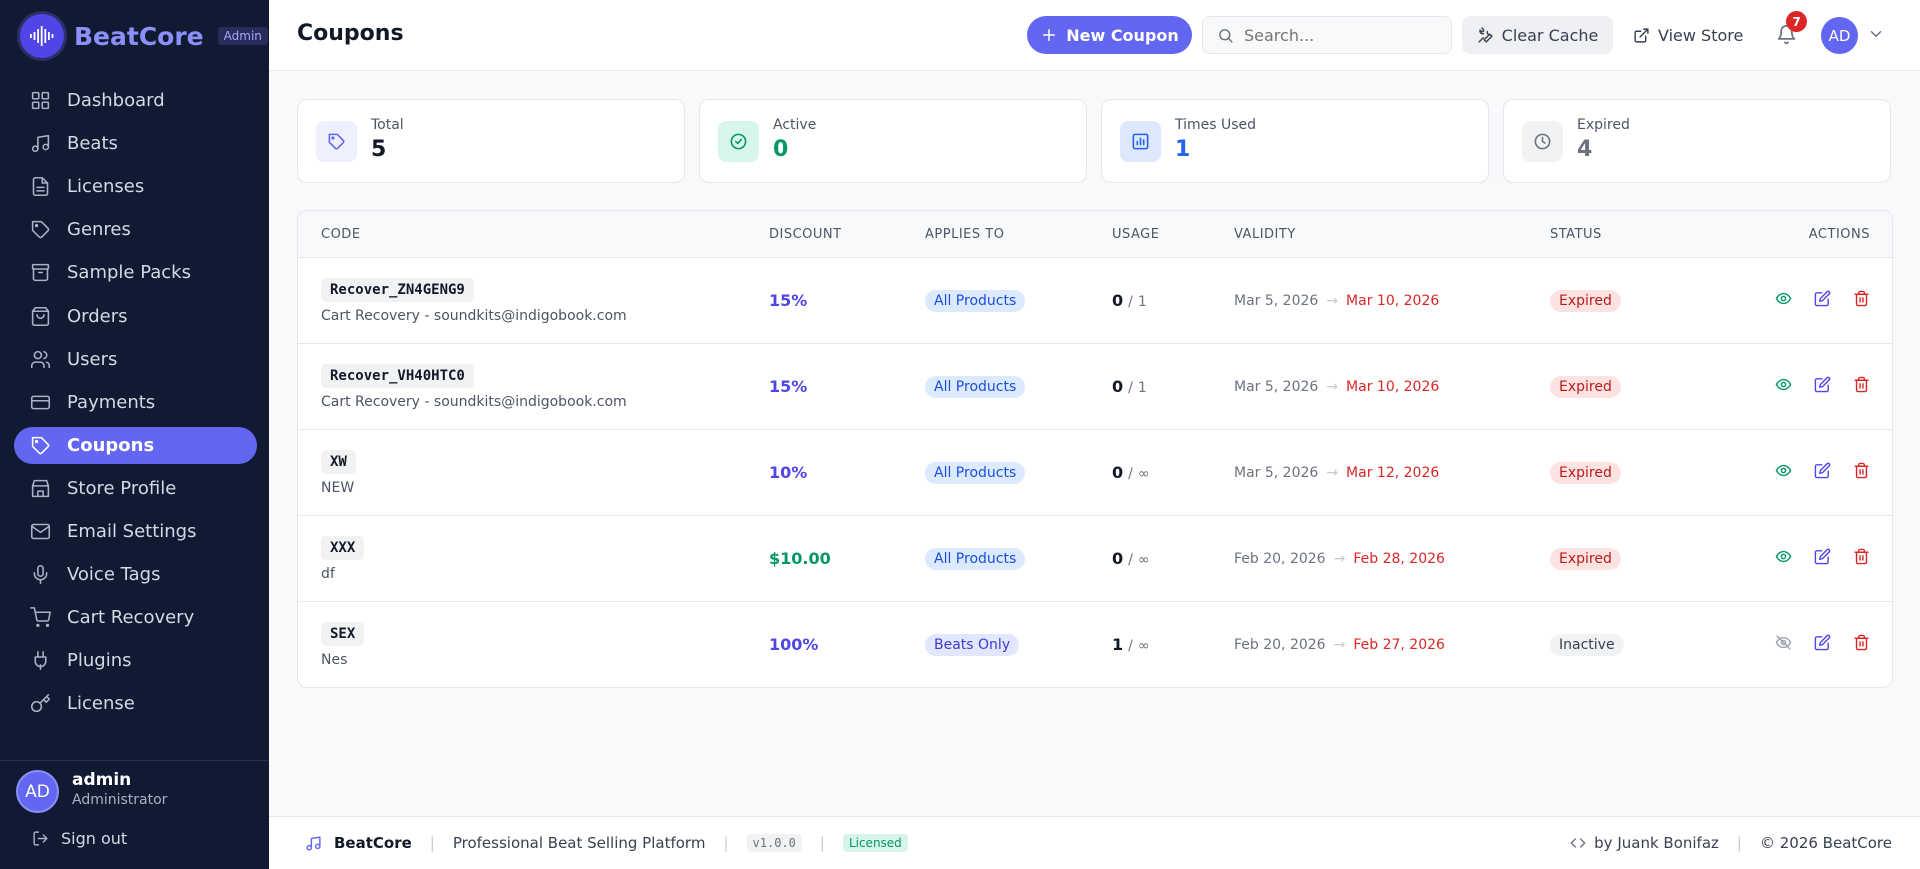 The height and width of the screenshot is (869, 1920). I want to click on nav-item: Payments, so click(135, 402).